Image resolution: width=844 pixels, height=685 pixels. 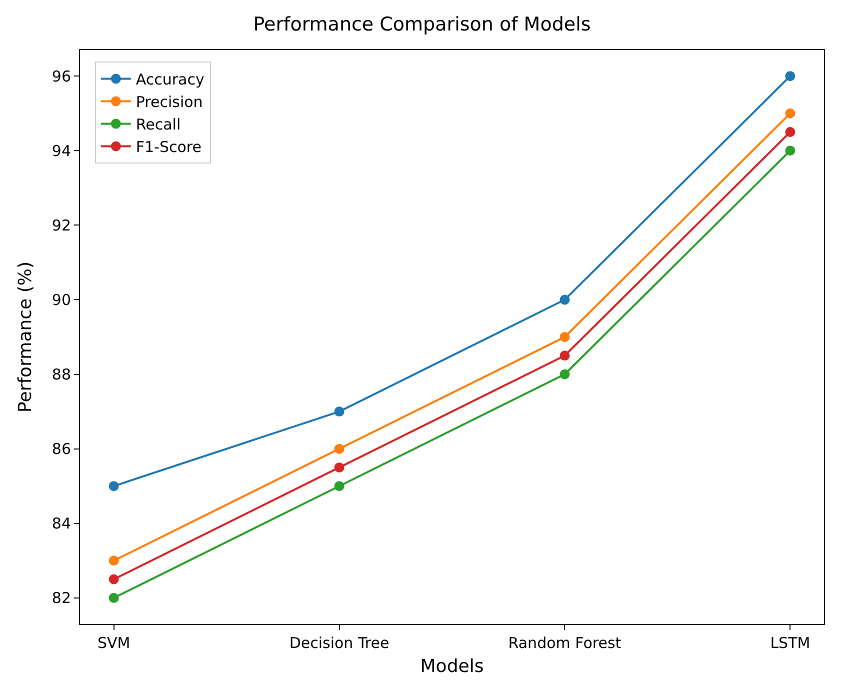 What do you see at coordinates (25, 337) in the screenshot?
I see `y-axis-title: Performance (%)` at bounding box center [25, 337].